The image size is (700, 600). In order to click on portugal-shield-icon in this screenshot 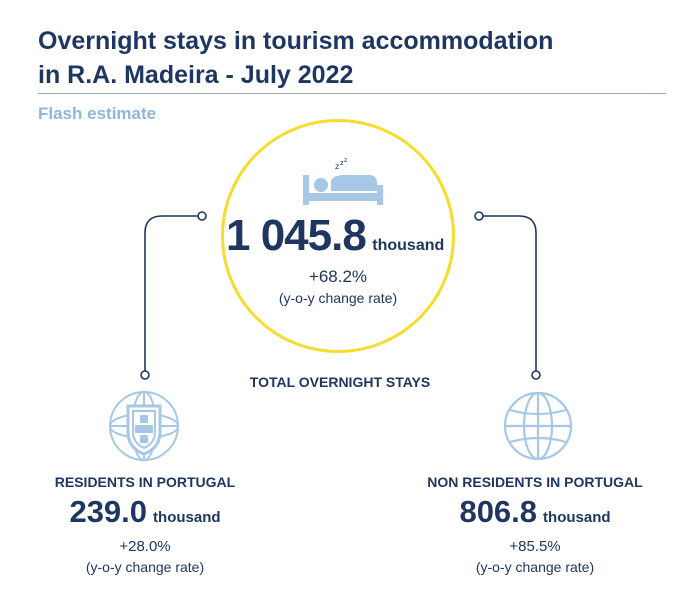, I will do `click(144, 426)`.